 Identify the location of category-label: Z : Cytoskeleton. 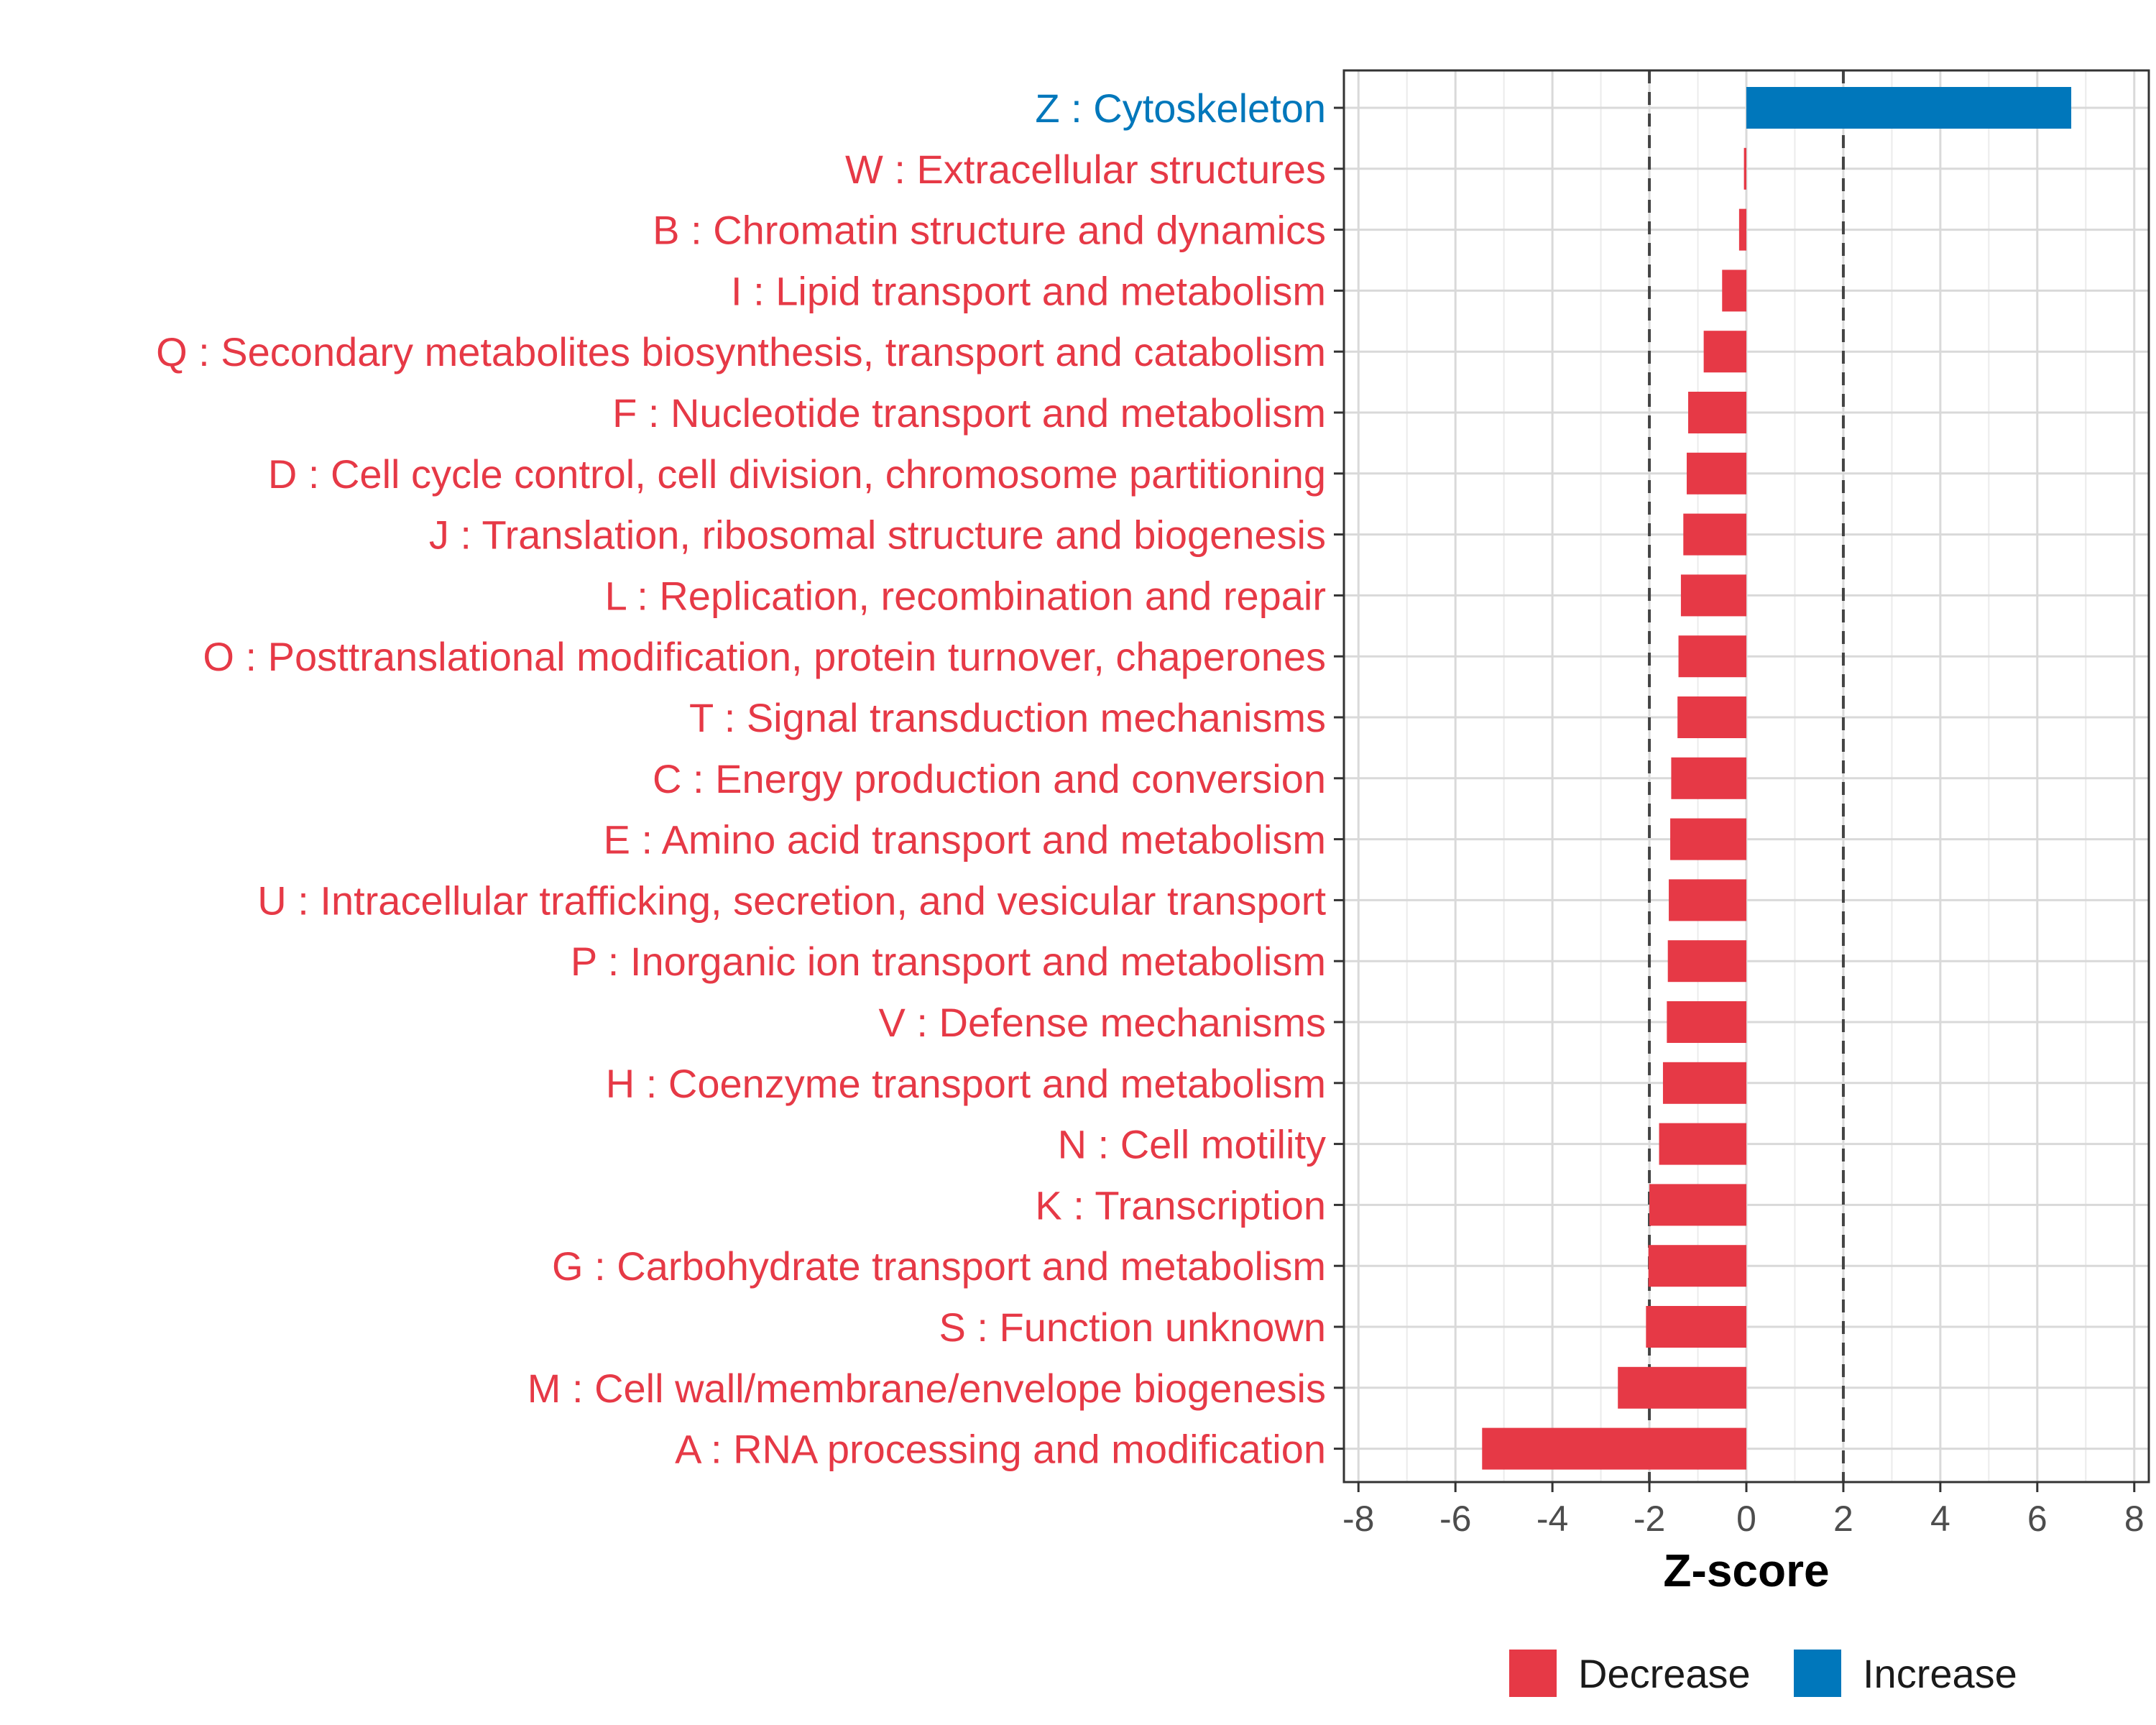
(1180, 108).